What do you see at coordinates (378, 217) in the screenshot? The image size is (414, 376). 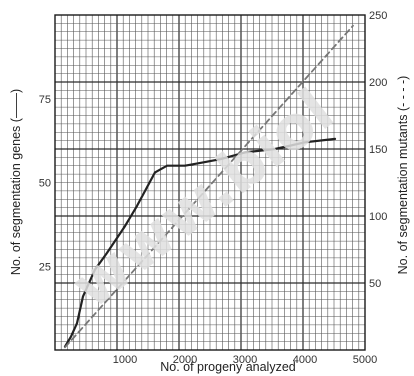 I see `right-y-tick-label: 100` at bounding box center [378, 217].